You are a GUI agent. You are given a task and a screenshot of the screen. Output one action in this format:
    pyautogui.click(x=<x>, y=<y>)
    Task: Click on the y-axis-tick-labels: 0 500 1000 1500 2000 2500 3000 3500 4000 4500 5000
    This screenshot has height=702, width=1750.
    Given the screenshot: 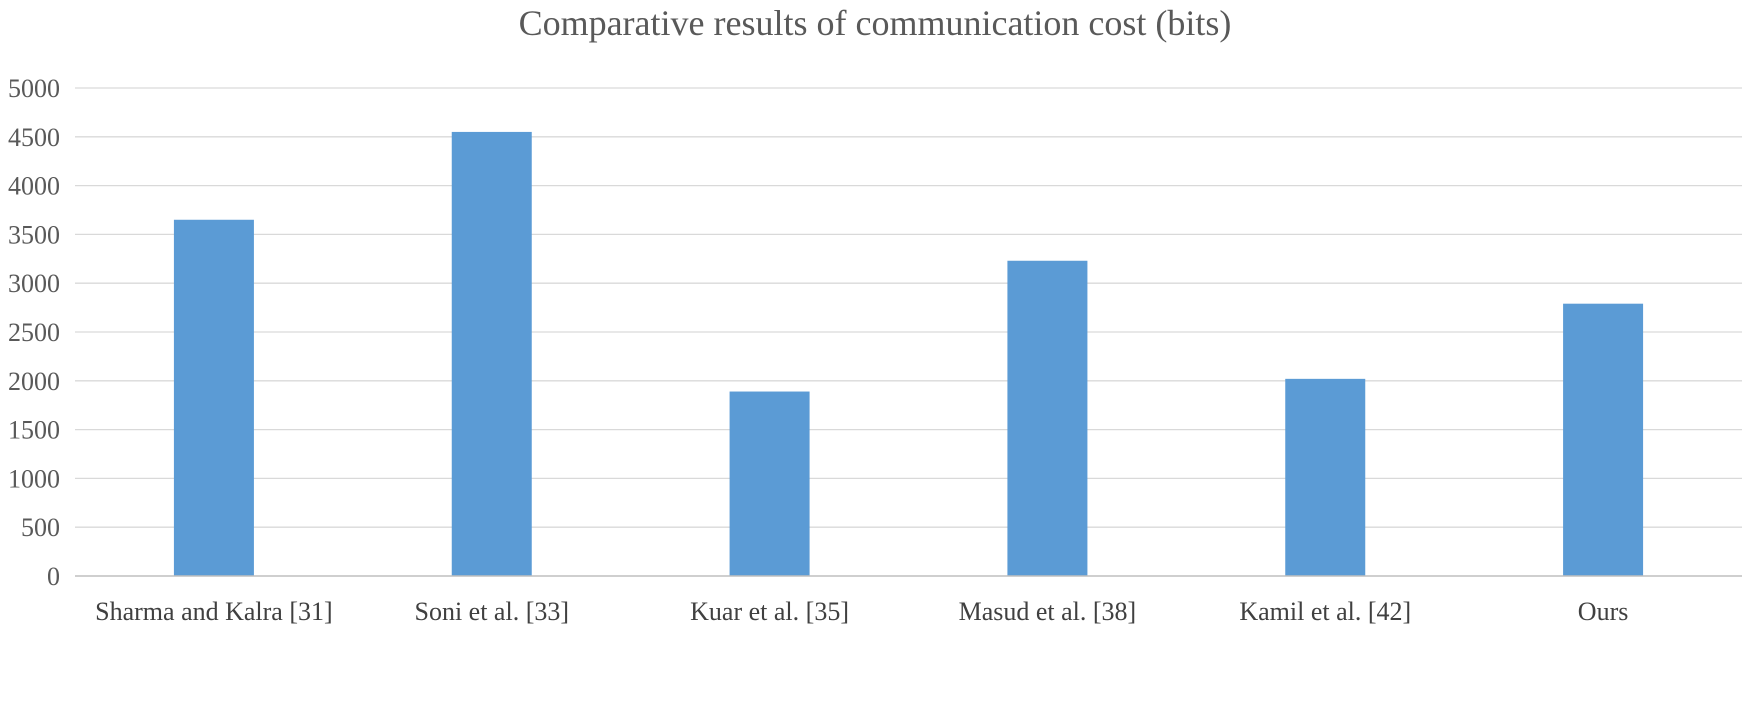 What is the action you would take?
    pyautogui.click(x=34, y=332)
    